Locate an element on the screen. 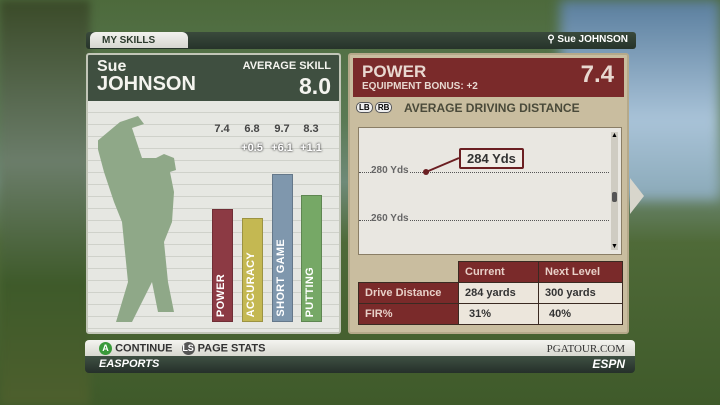 This screenshot has height=405, width=720. skill-bar: SHORT GAME is located at coordinates (282, 248).